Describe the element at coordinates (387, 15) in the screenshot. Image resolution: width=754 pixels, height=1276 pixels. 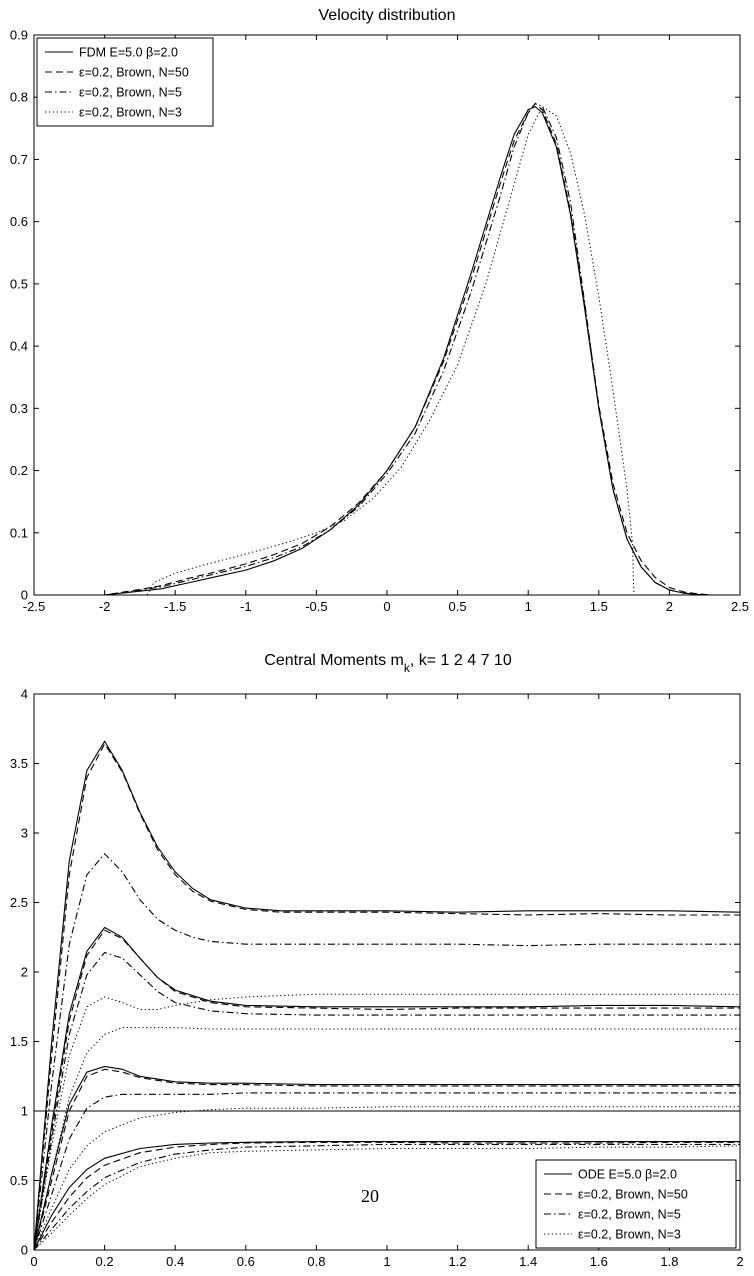
I see `velocity-chart-title: Velocity distribution` at that location.